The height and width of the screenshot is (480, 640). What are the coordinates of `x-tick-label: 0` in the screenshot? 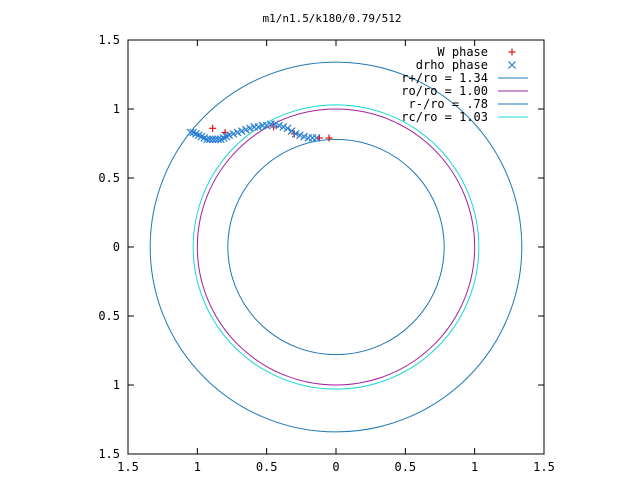 It's located at (335, 467).